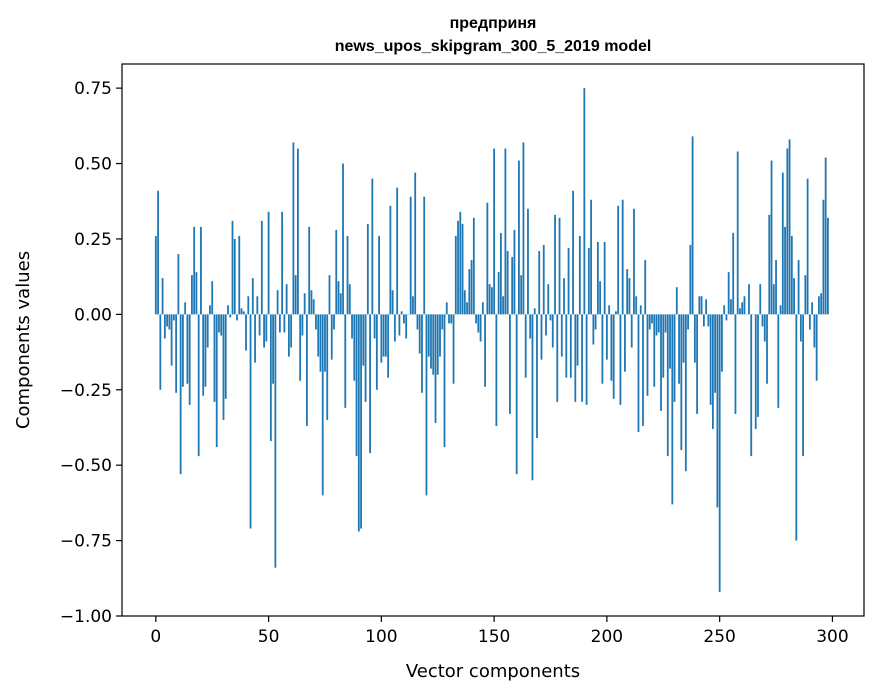 This screenshot has height=696, width=880. I want to click on x-tick-label: 0, so click(155, 637).